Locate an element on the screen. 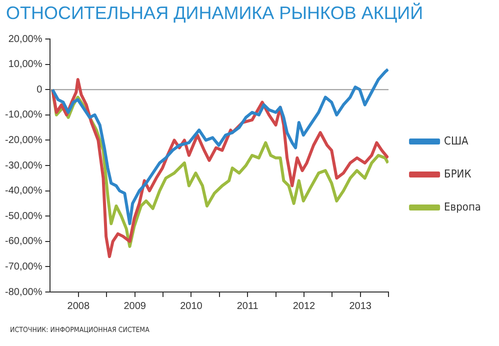 The width and height of the screenshot is (499, 346). y-tick-label: -30,00% is located at coordinates (23, 166).